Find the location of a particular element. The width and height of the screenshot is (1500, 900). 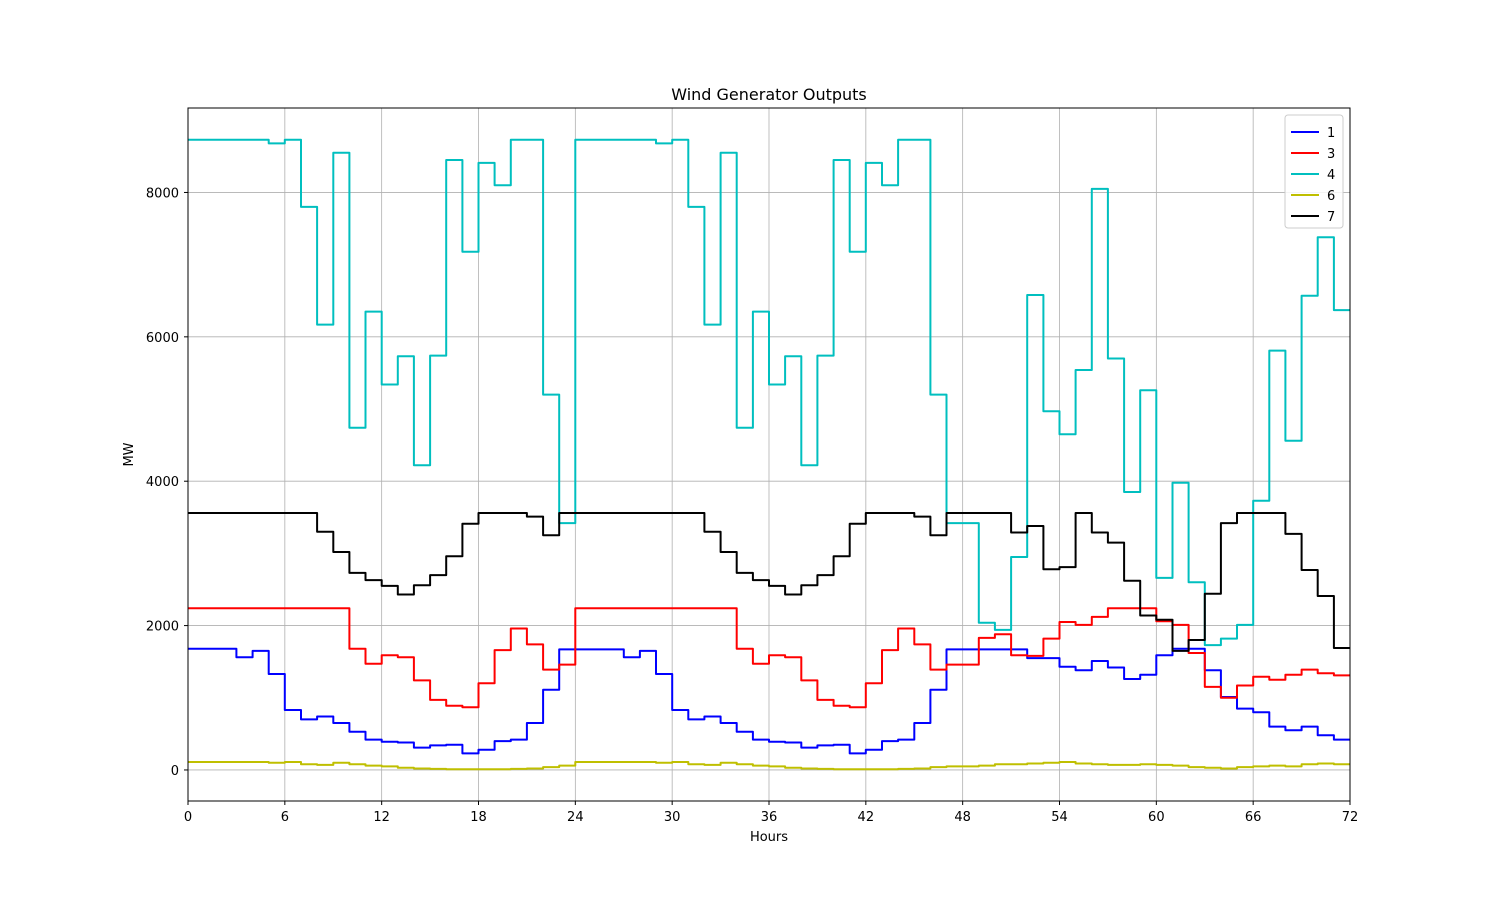

x-tick-label: 60 is located at coordinates (1156, 817).